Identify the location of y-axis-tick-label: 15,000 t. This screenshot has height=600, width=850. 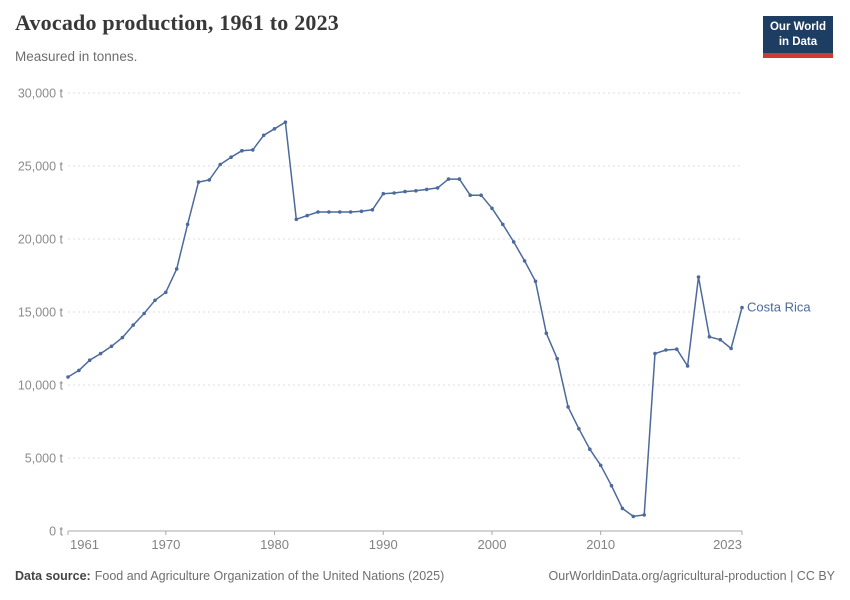
(41, 313).